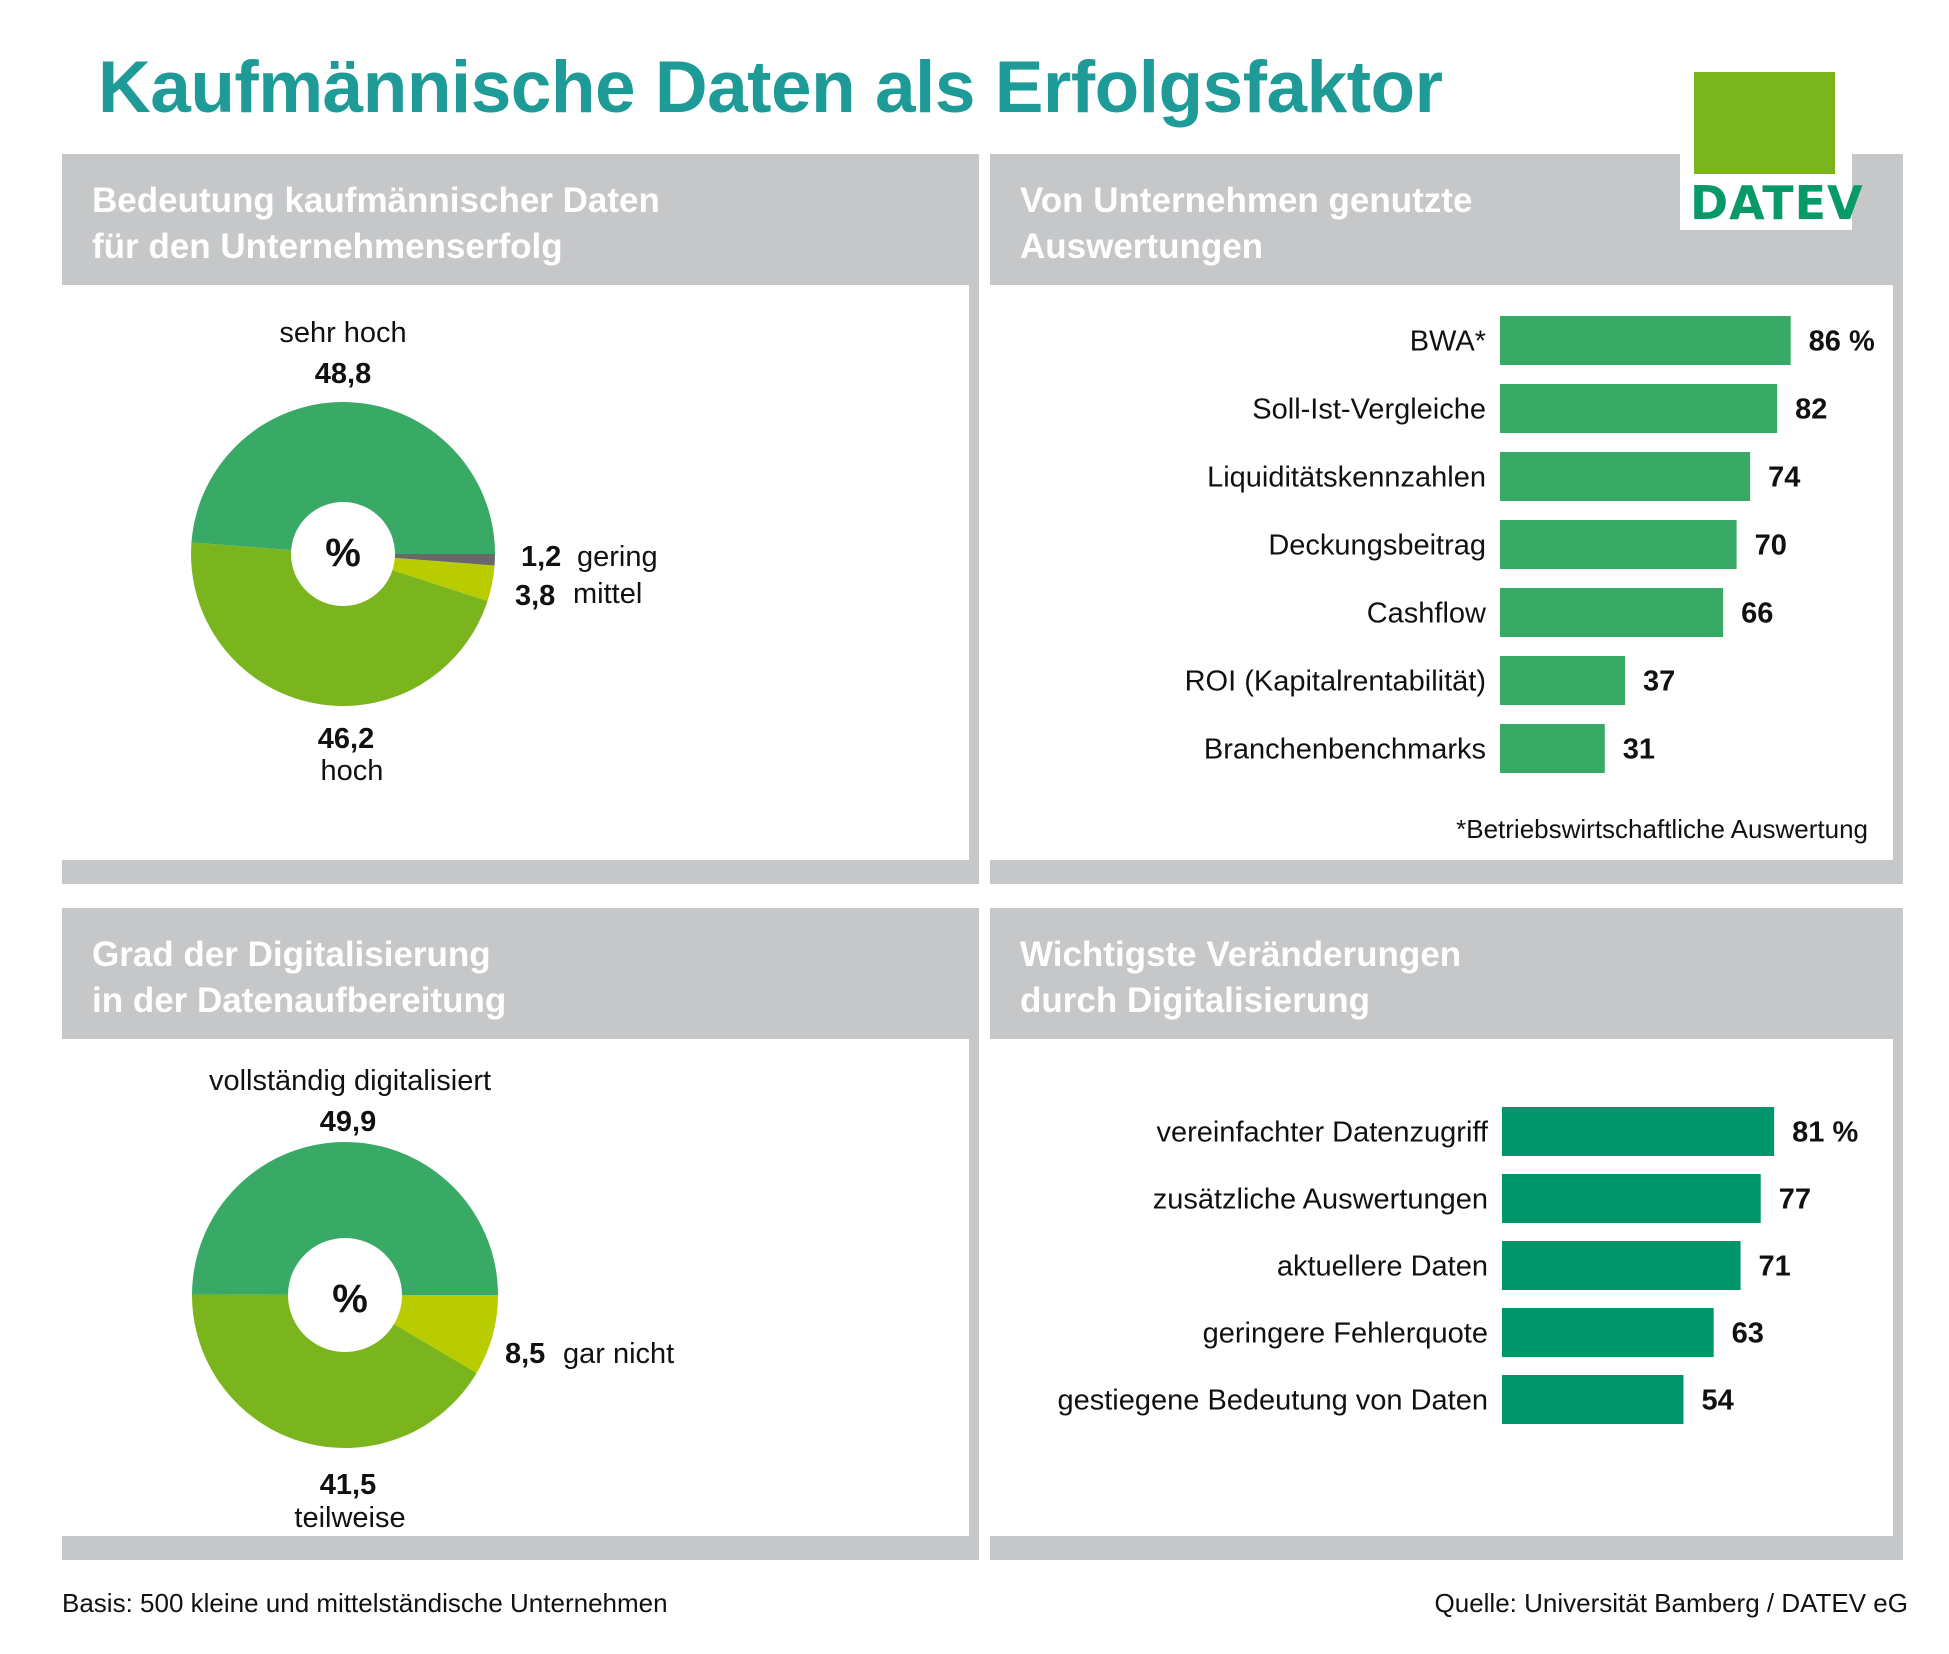 This screenshot has height=1654, width=1949. What do you see at coordinates (348, 1485) in the screenshot?
I see `slice-value-teilweise: 41,5` at bounding box center [348, 1485].